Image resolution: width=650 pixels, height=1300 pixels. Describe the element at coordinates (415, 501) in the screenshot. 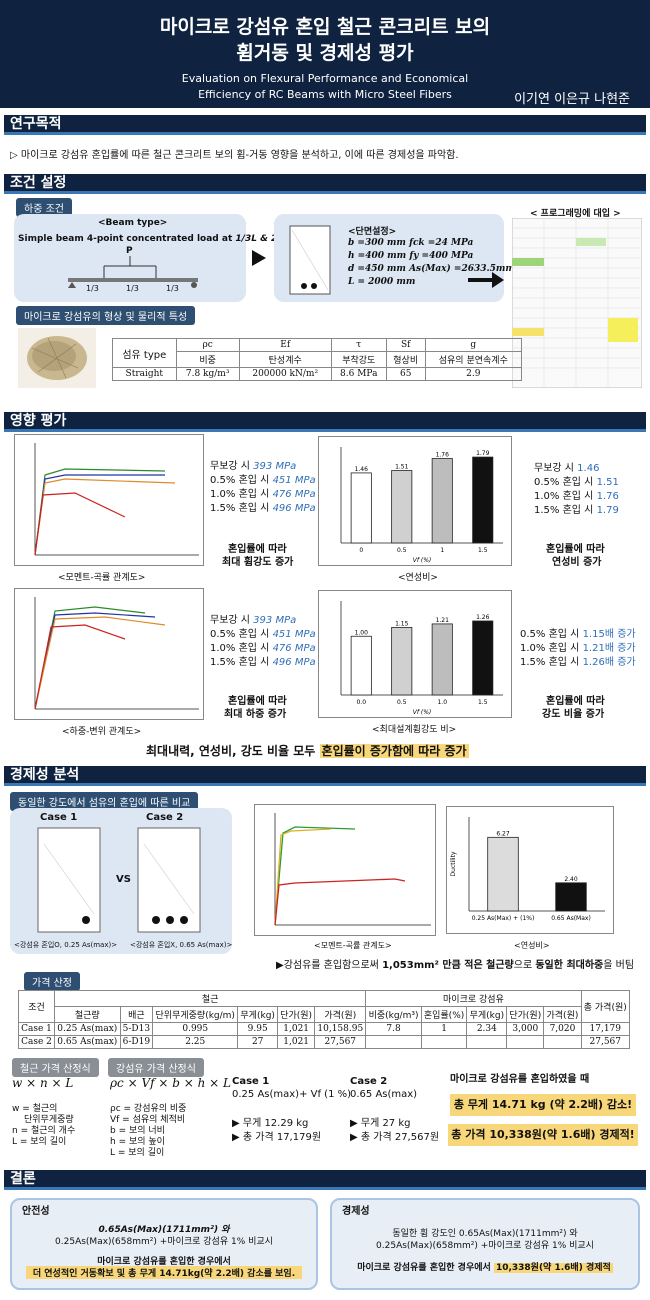

I see `ductility-chart: 1.46 0 1.51 0.5 1.76 1 1.79 1.5 Vf (%)` at that location.